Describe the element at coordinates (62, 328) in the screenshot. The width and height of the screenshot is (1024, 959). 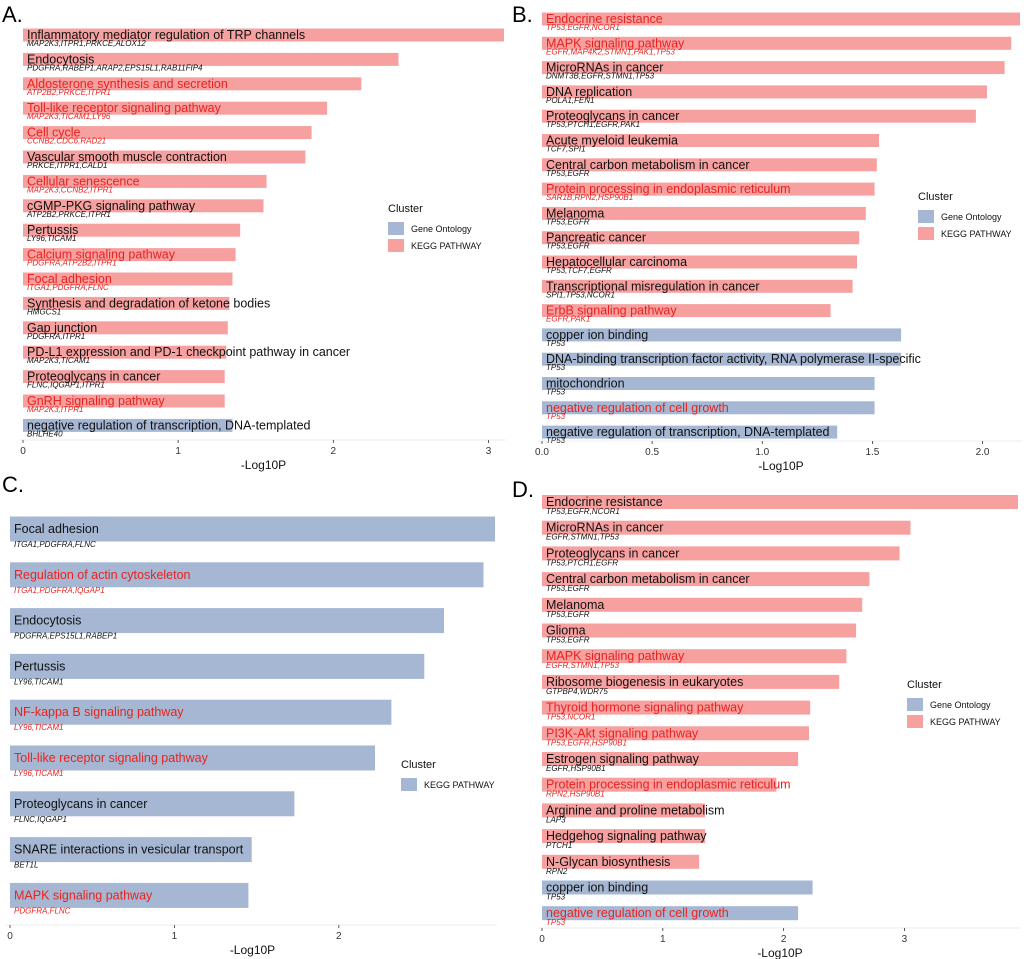
I see `term-label: Gap junction` at that location.